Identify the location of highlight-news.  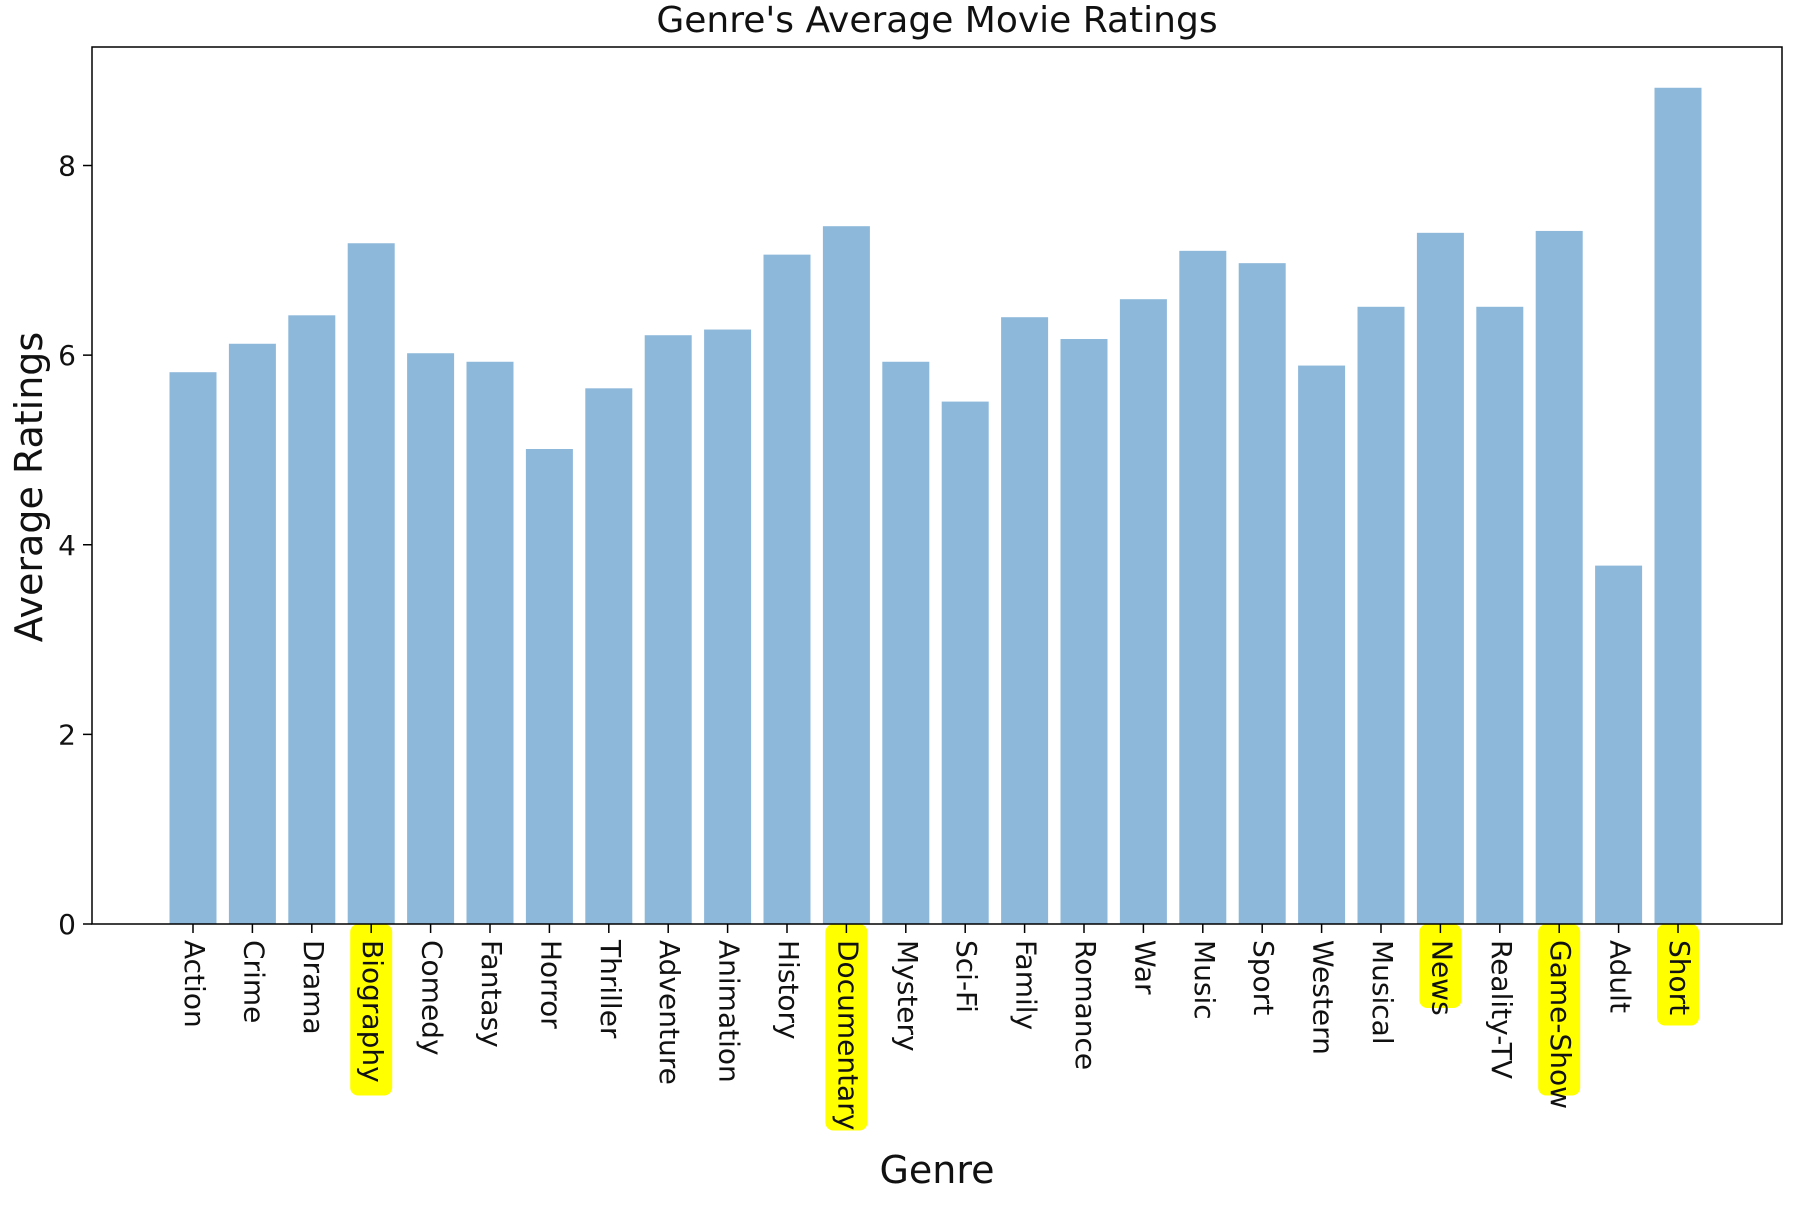
(1440, 966).